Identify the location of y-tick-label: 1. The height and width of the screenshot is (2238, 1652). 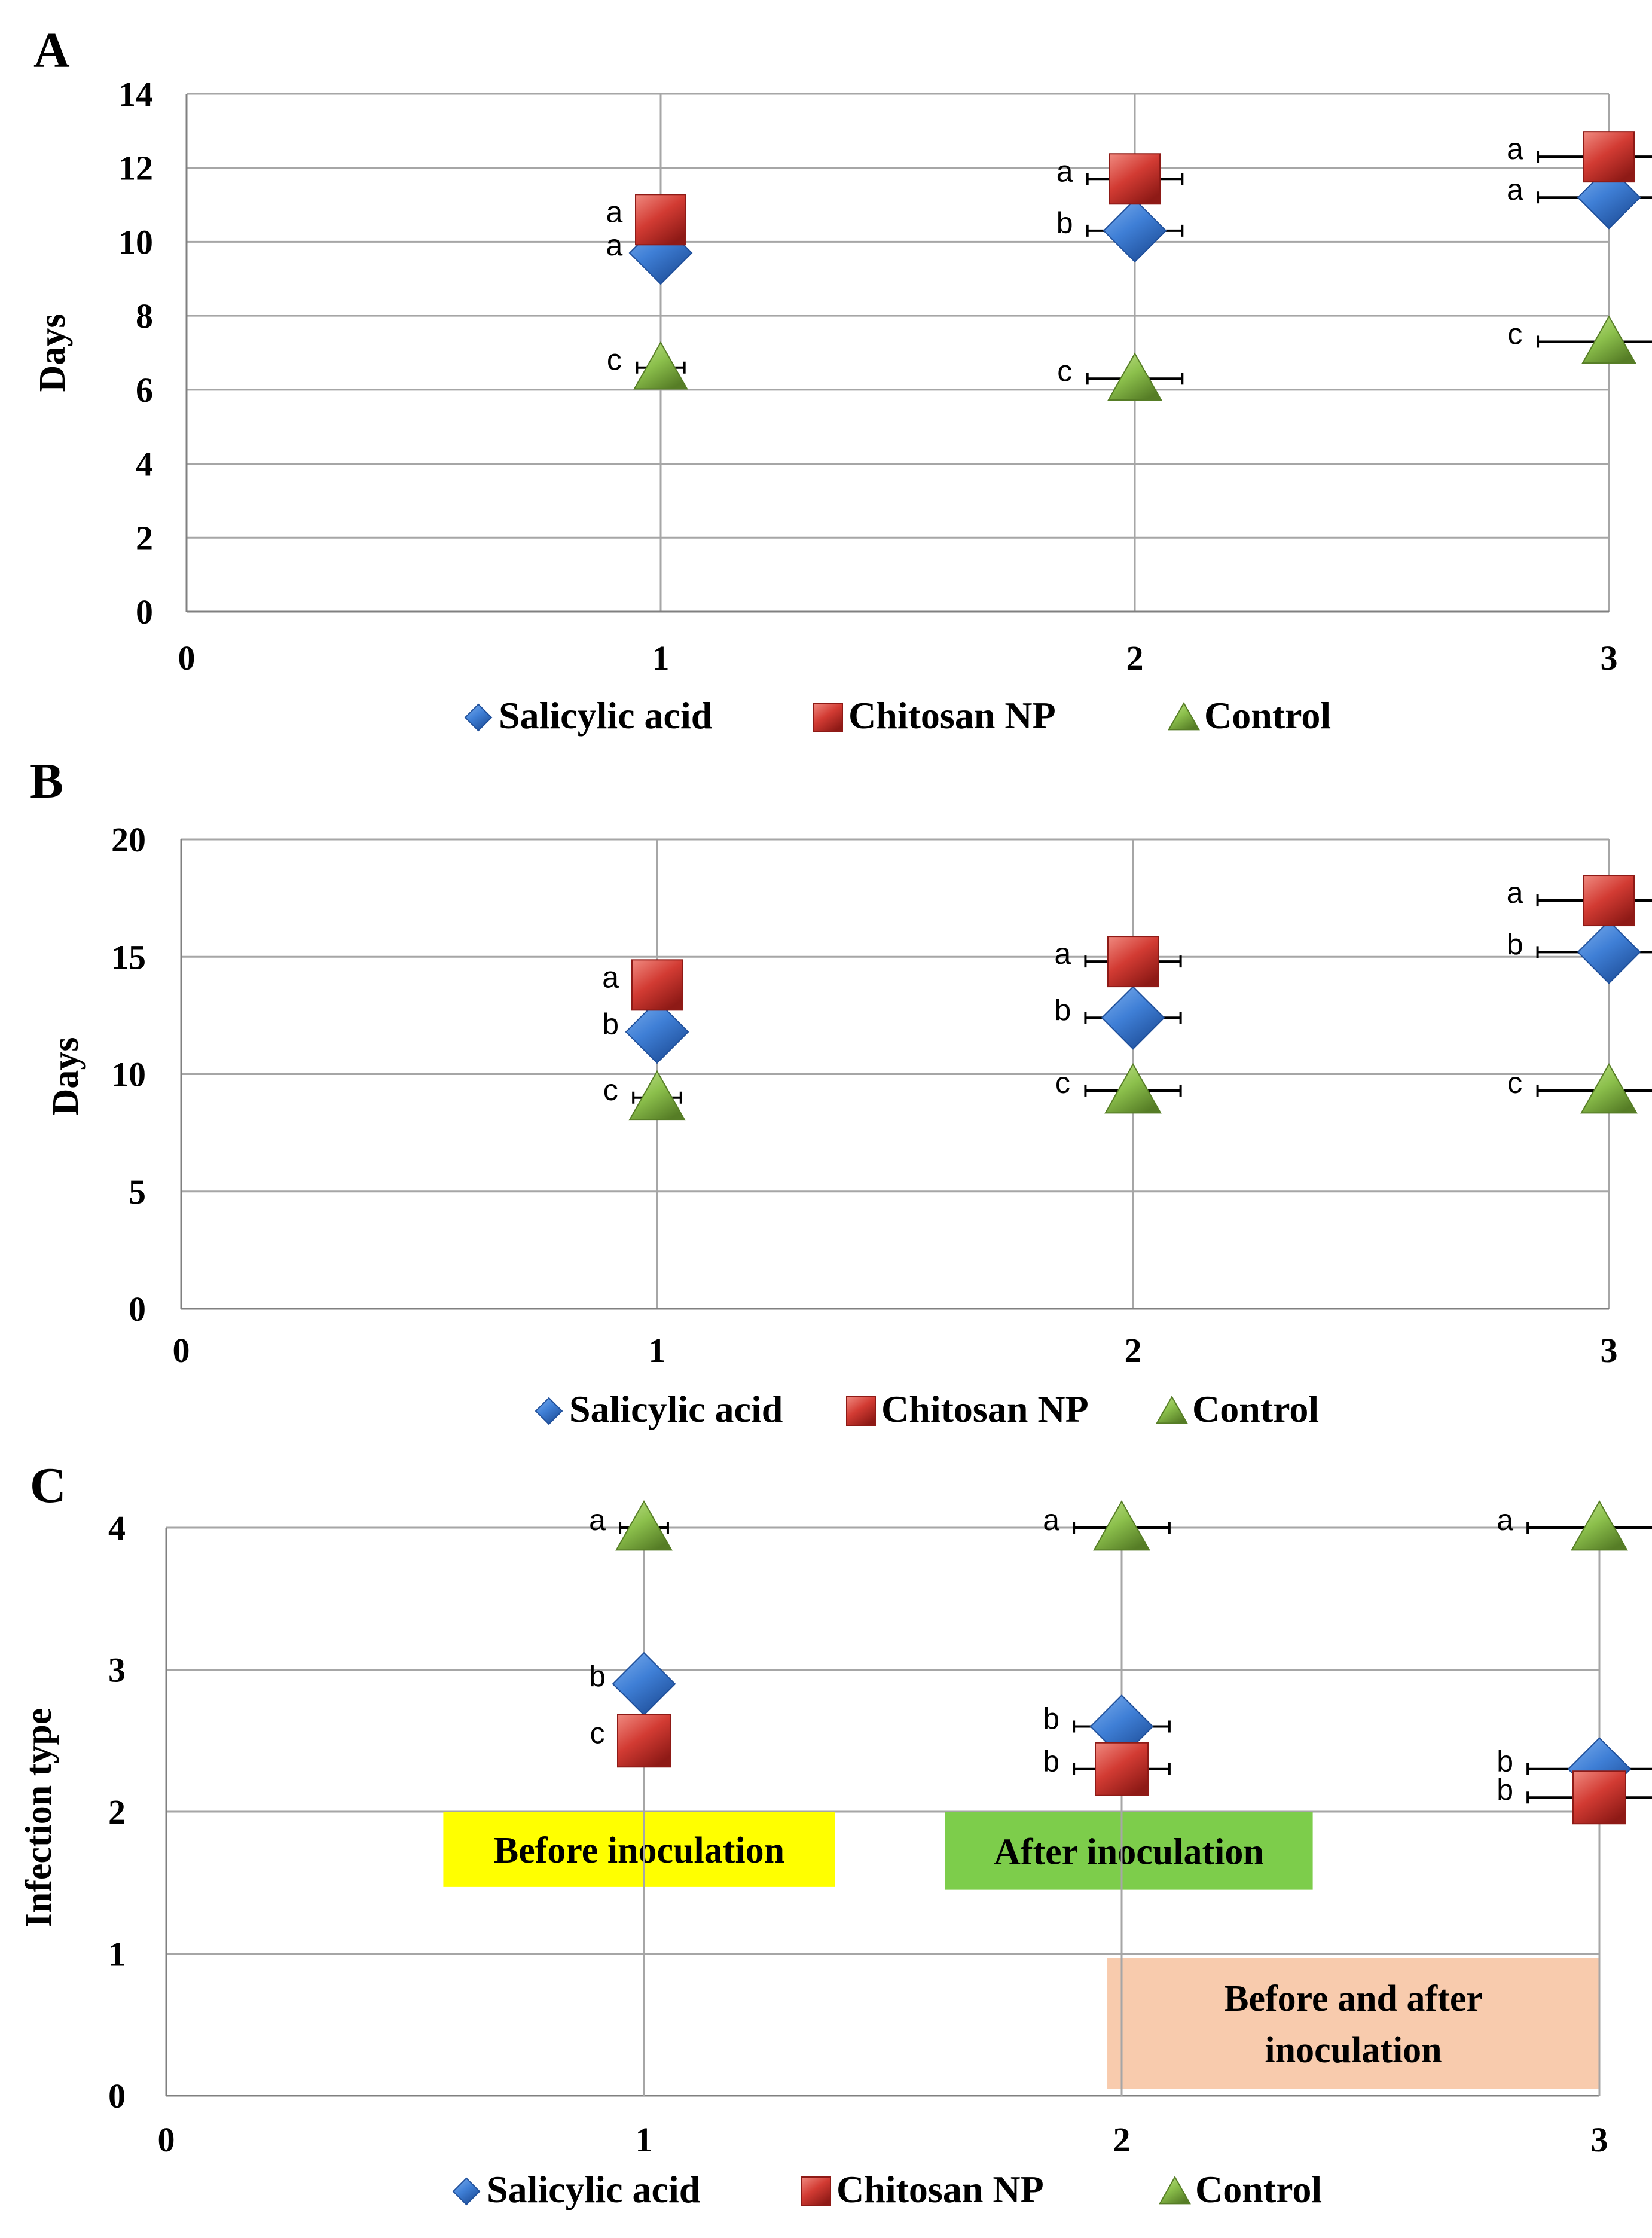
(117, 1954).